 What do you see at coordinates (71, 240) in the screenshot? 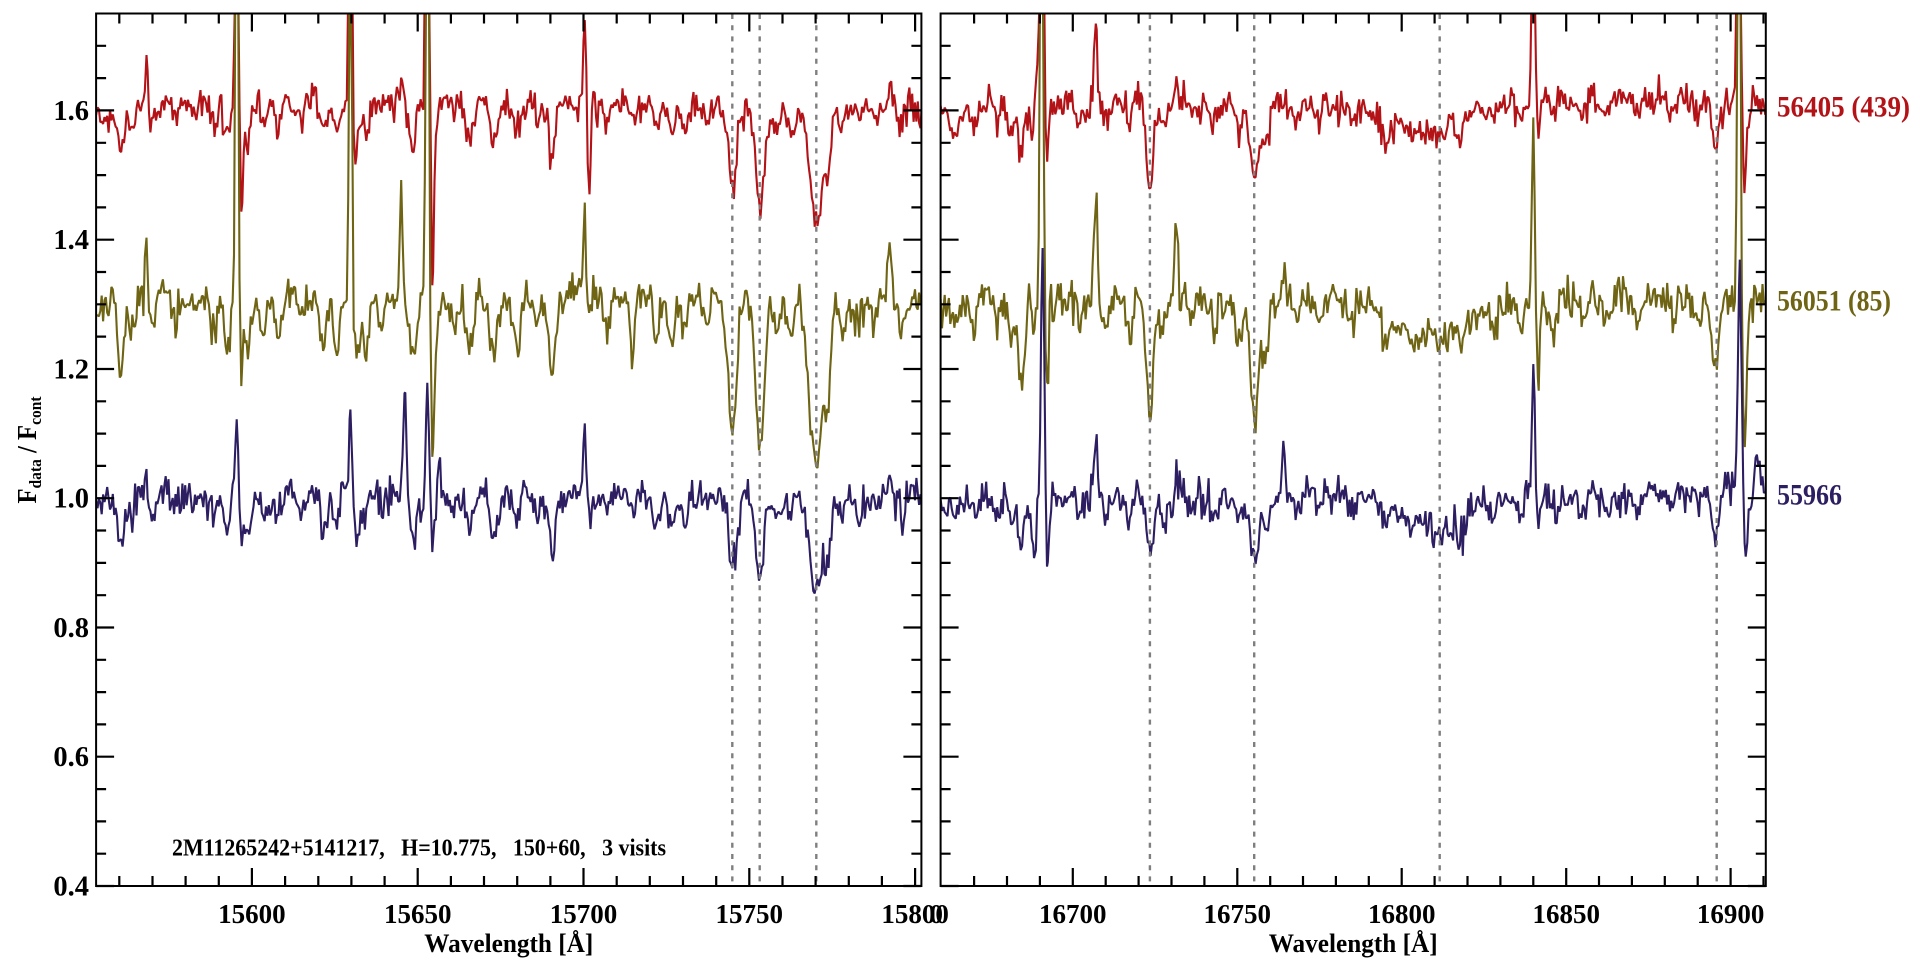
I see `svg-text: 1.4` at bounding box center [71, 240].